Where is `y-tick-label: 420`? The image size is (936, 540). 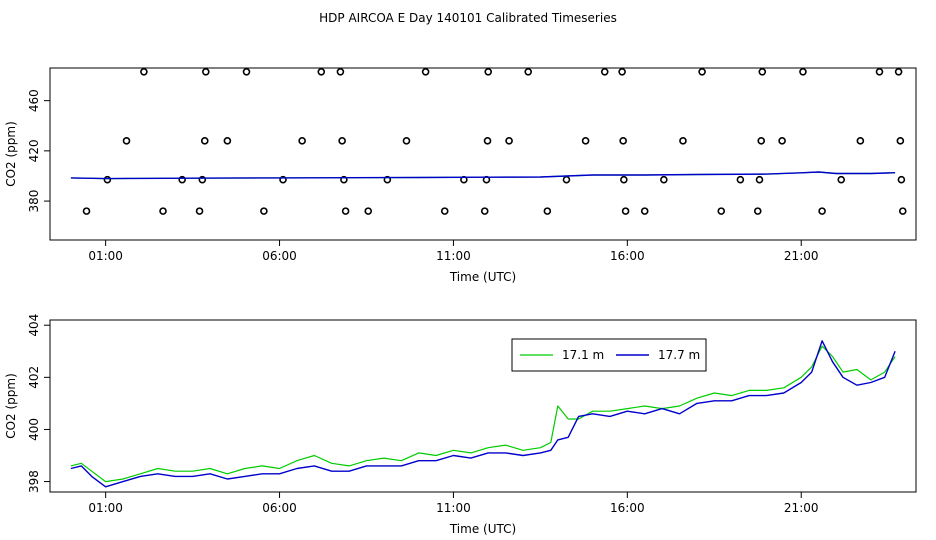 y-tick-label: 420 is located at coordinates (34, 150).